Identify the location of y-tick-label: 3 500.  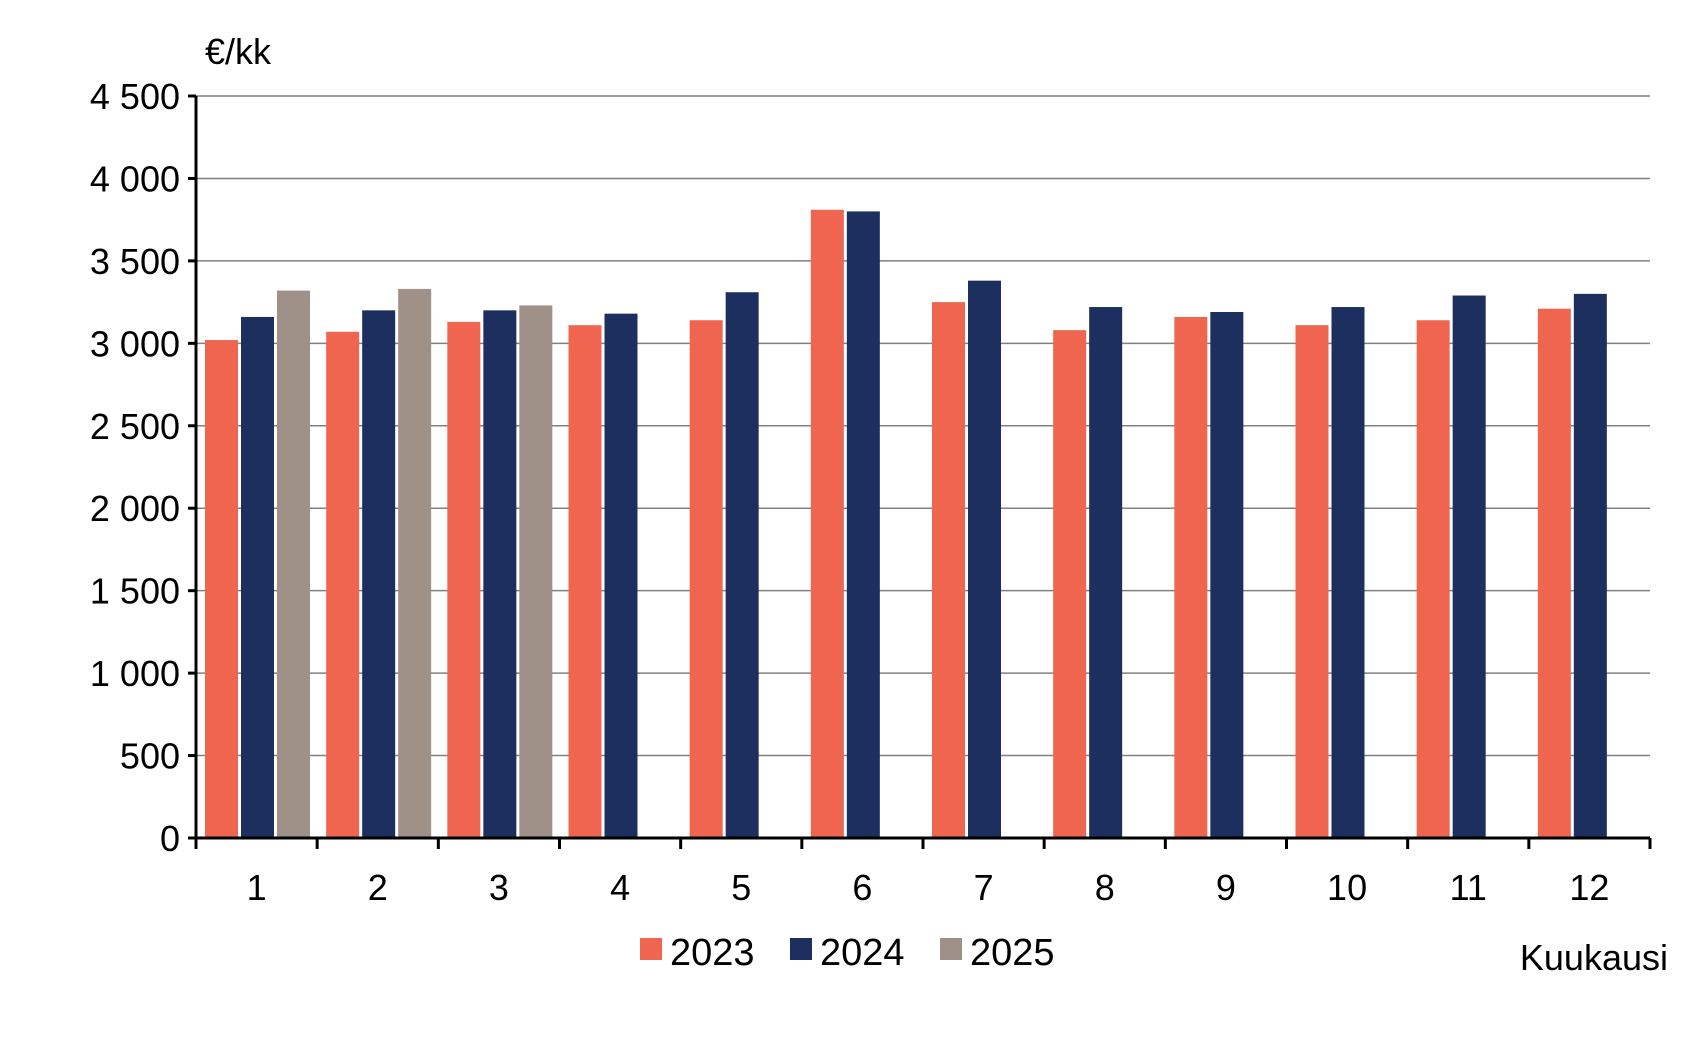
(135, 261).